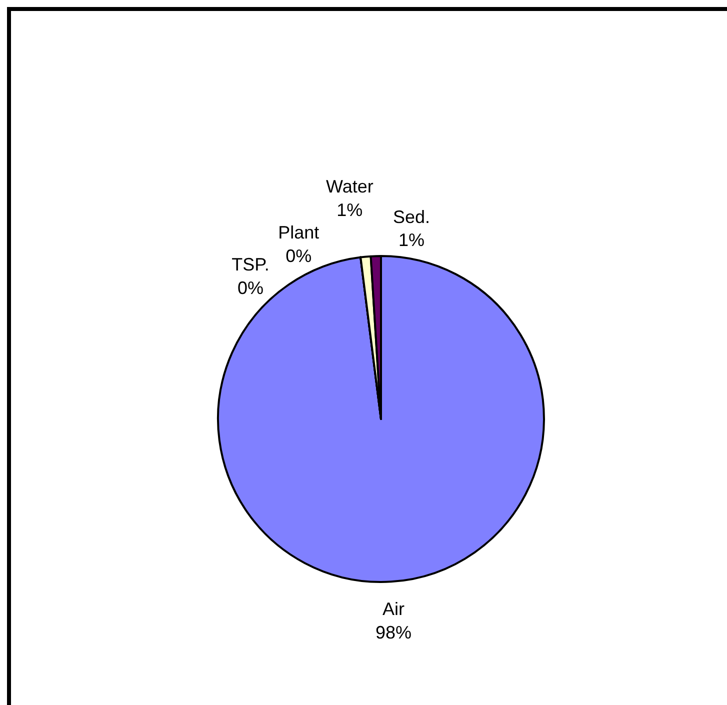 Image resolution: width=727 pixels, height=705 pixels. What do you see at coordinates (251, 264) in the screenshot?
I see `category-label: TSP.` at bounding box center [251, 264].